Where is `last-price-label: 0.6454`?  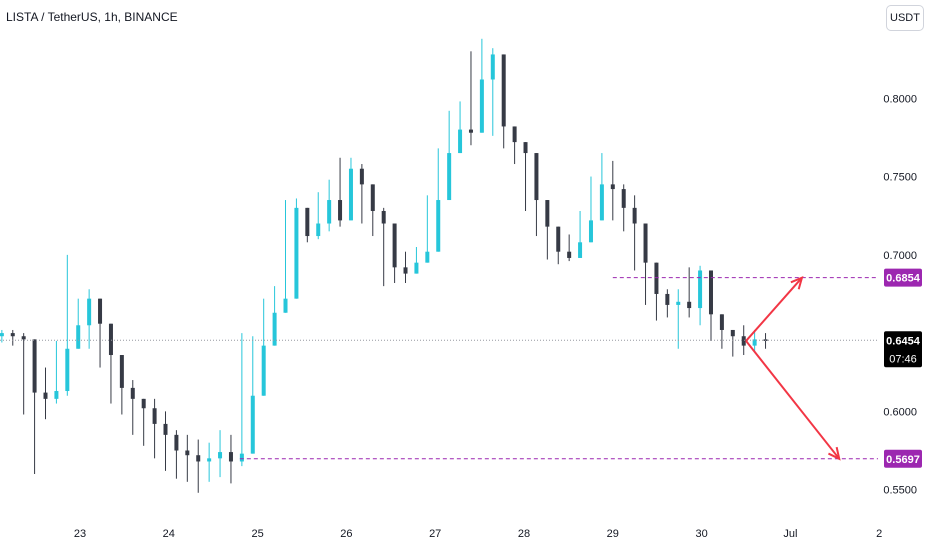 last-price-label: 0.6454 is located at coordinates (903, 341).